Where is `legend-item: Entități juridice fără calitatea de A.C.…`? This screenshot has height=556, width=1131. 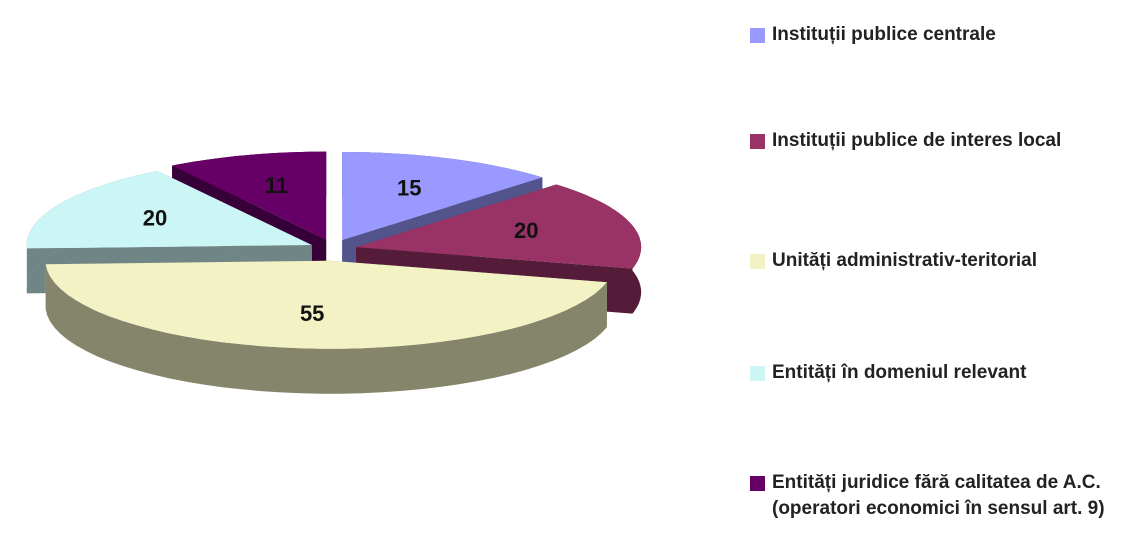
legend-item: Entități juridice fără calitatea de A.C.… is located at coordinates (940, 496).